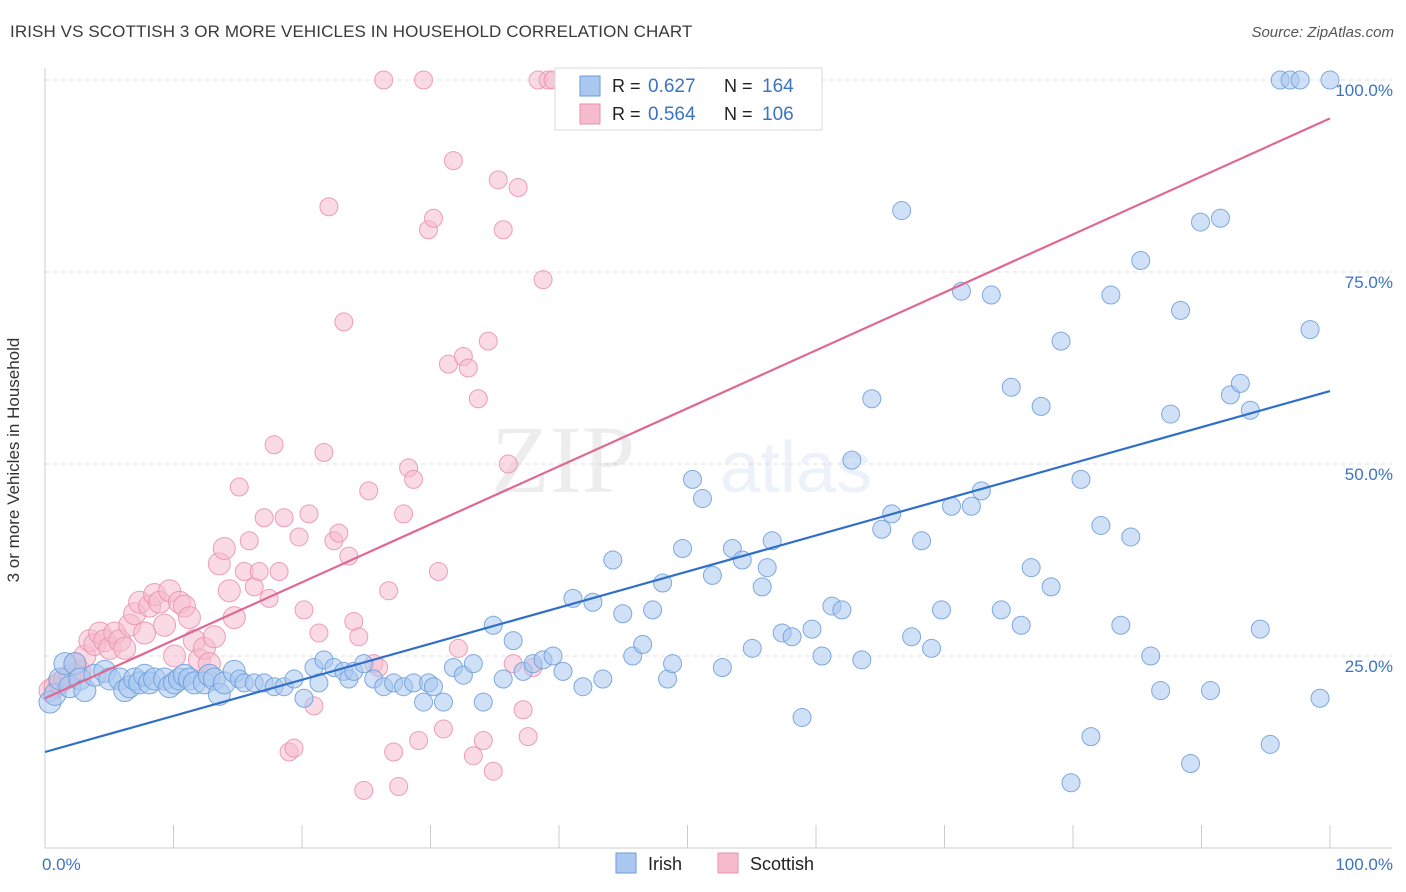  Describe the element at coordinates (778, 86) in the screenshot. I see `legend-n-value: 164` at that location.